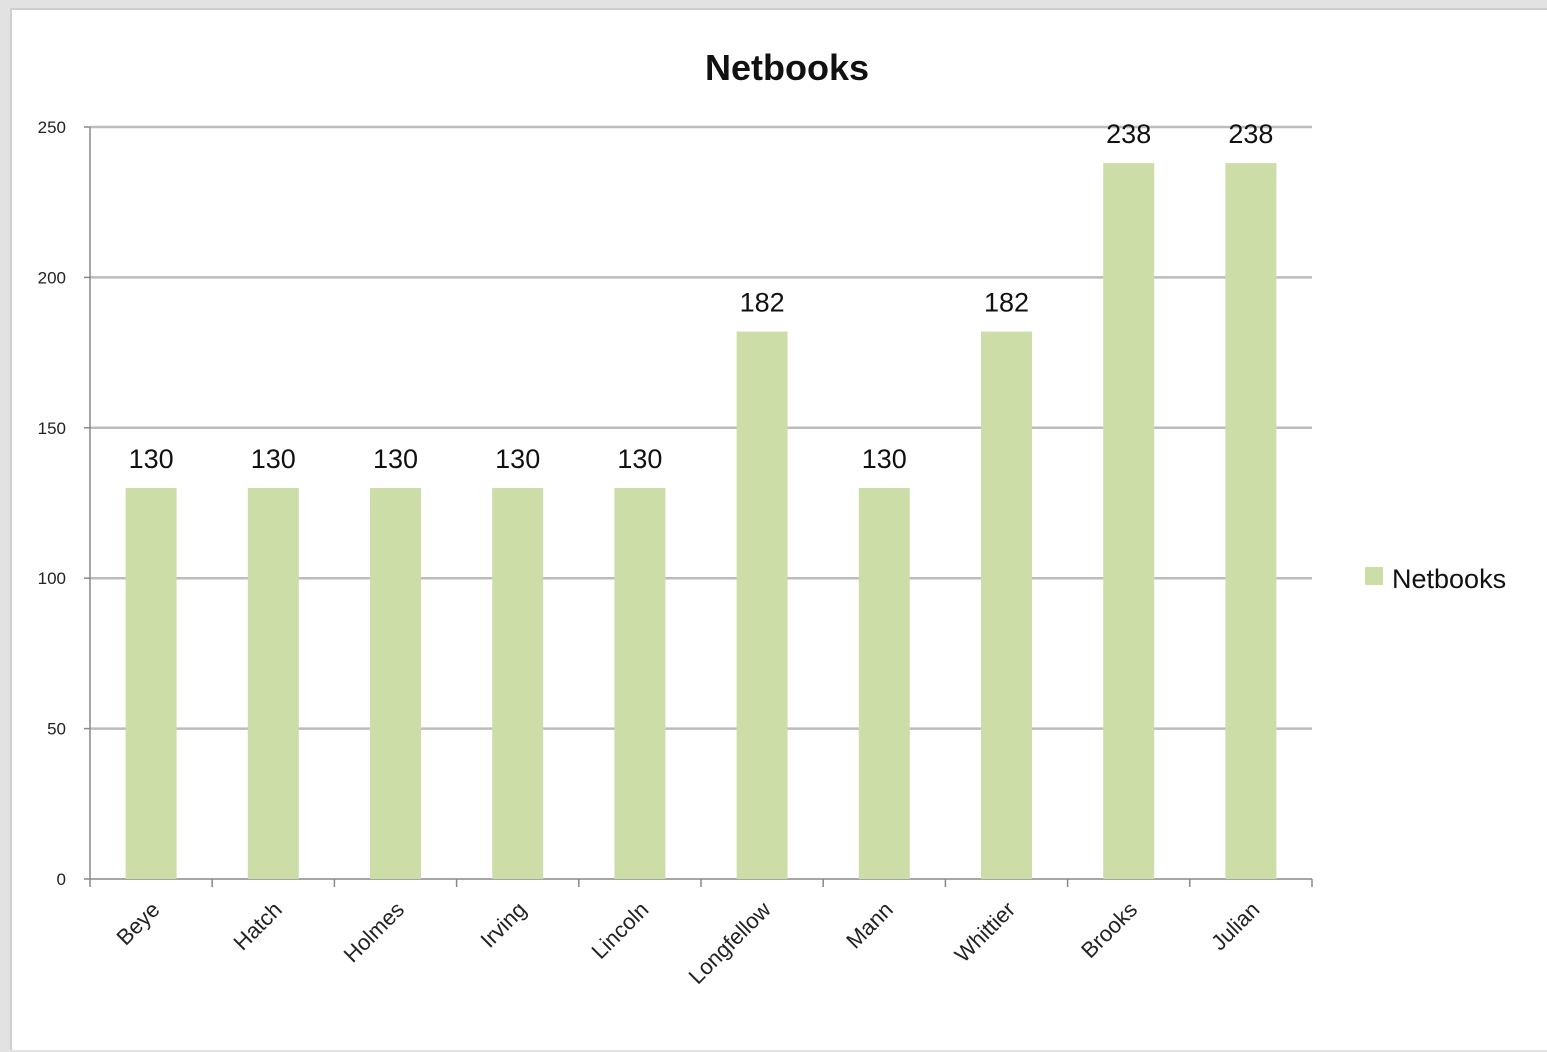  What do you see at coordinates (985, 932) in the screenshot?
I see `x-tick-label: Whittier` at bounding box center [985, 932].